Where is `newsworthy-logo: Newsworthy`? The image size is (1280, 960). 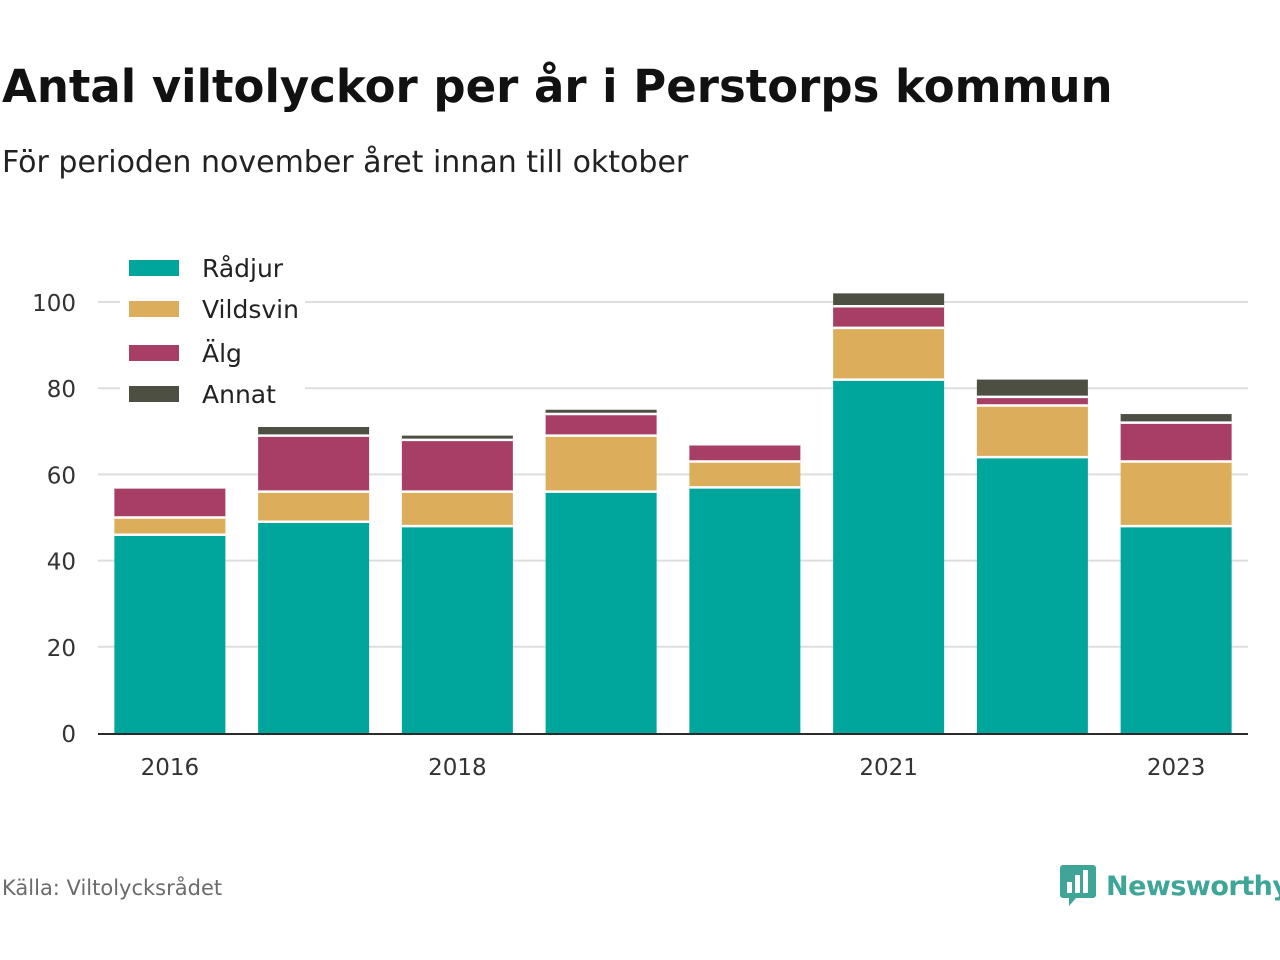 newsworthy-logo: Newsworthy is located at coordinates (1170, 886).